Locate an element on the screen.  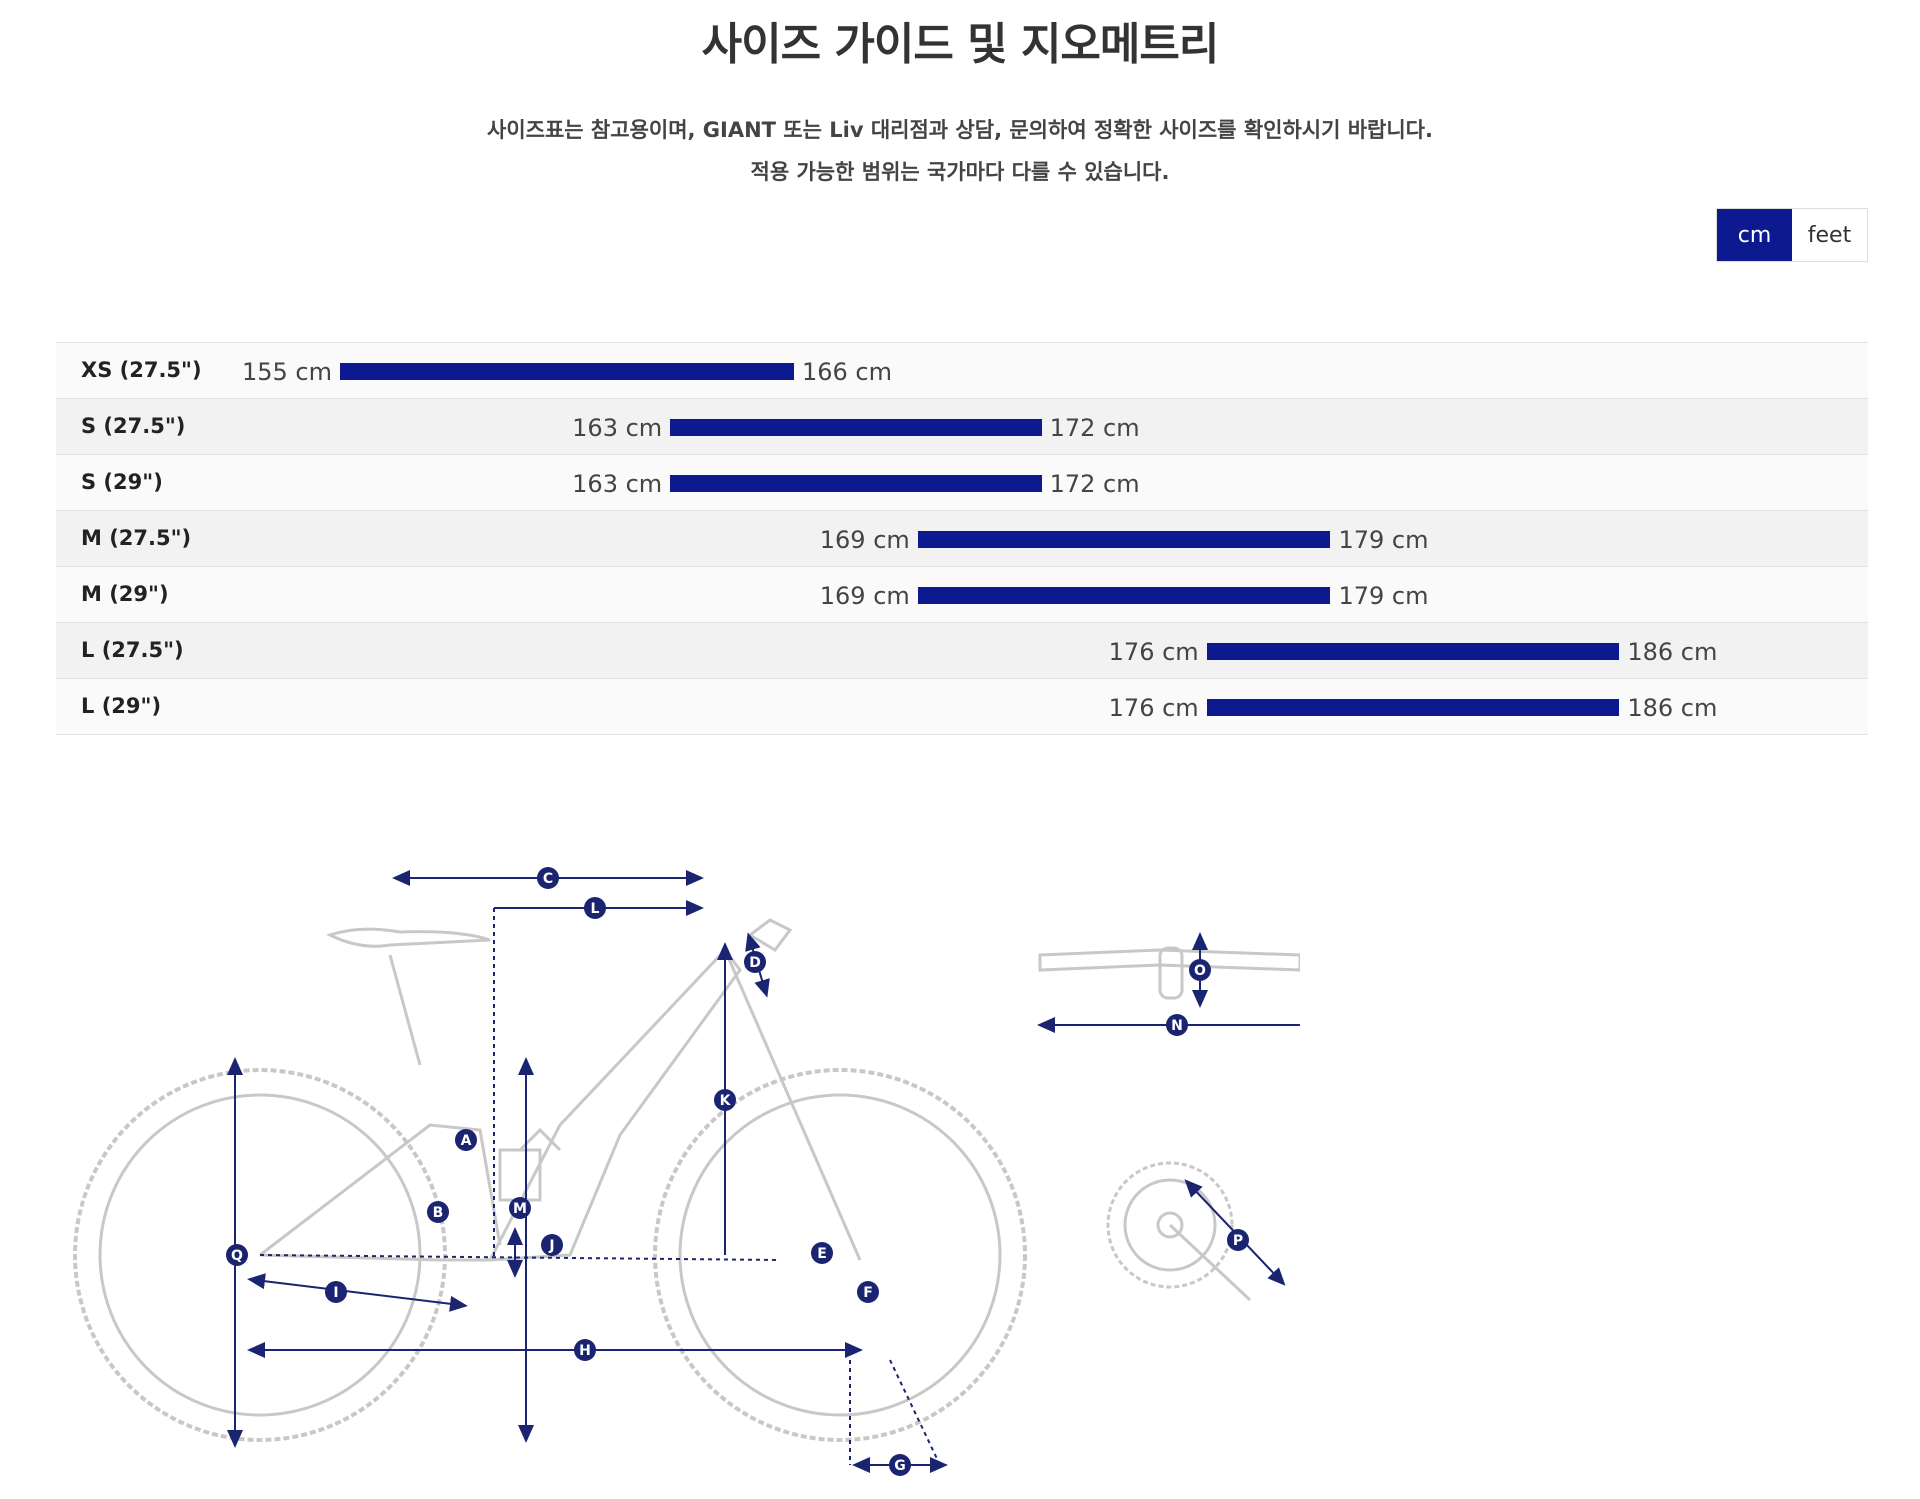
geometry-marker-o is located at coordinates (1200, 970).